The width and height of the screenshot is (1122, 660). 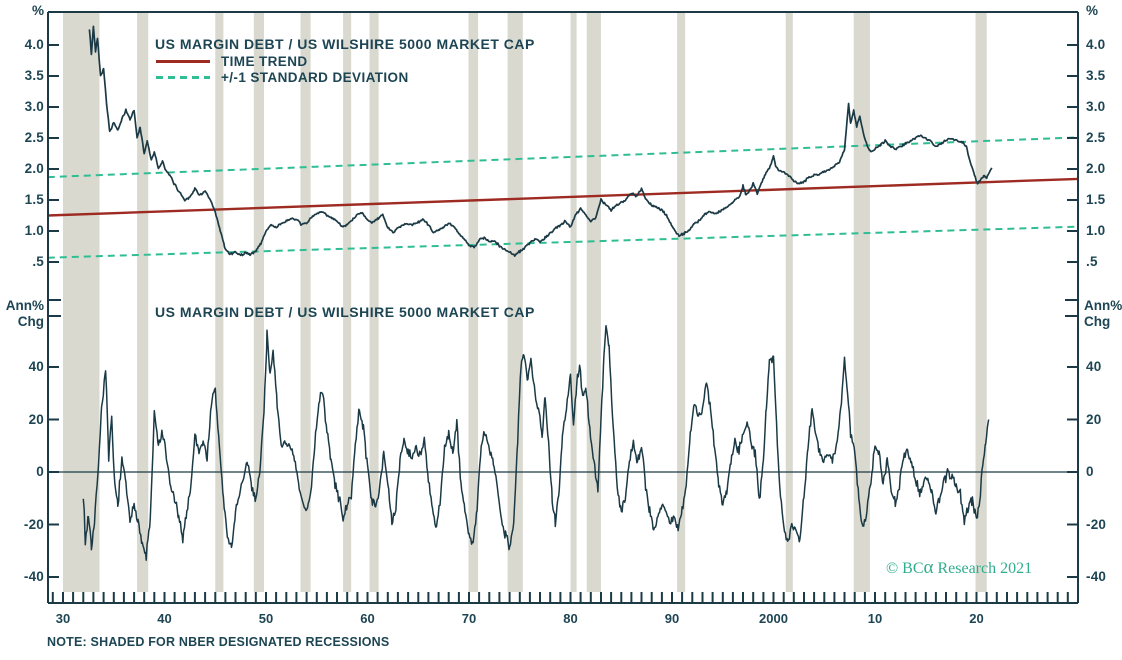 I want to click on std-dev-upper-line, so click(x=563, y=157).